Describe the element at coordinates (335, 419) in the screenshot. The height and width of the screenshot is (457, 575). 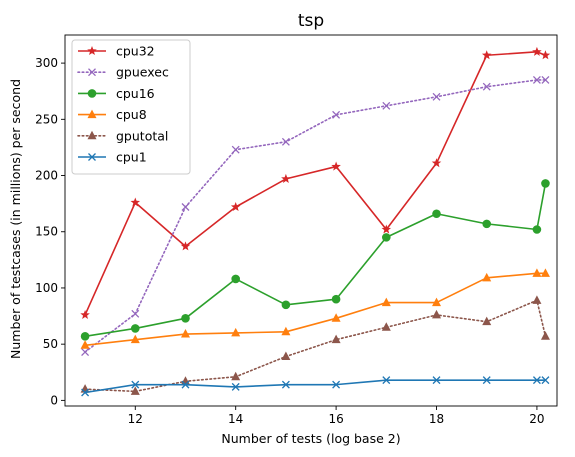
I see `x-tick-label: 16` at that location.